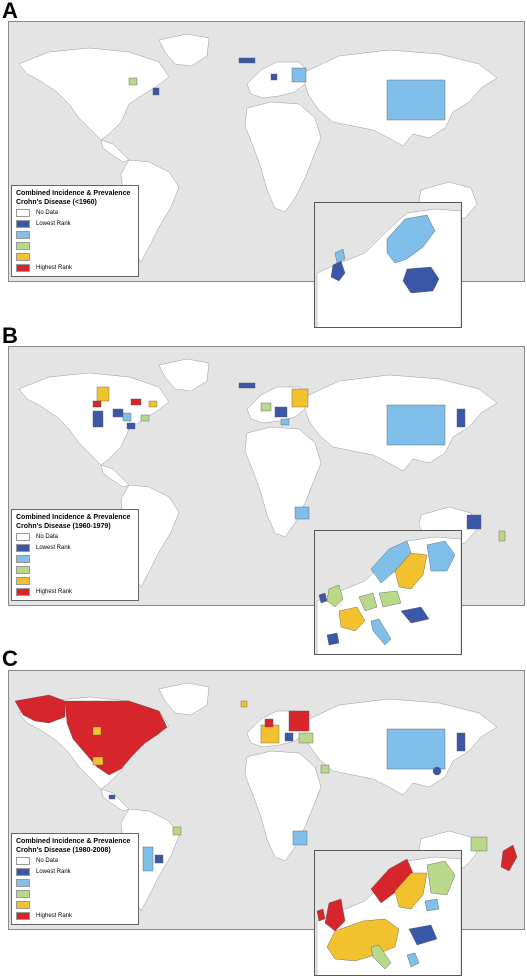 This screenshot has height=979, width=527. I want to click on inset-poland-b, so click(390, 599).